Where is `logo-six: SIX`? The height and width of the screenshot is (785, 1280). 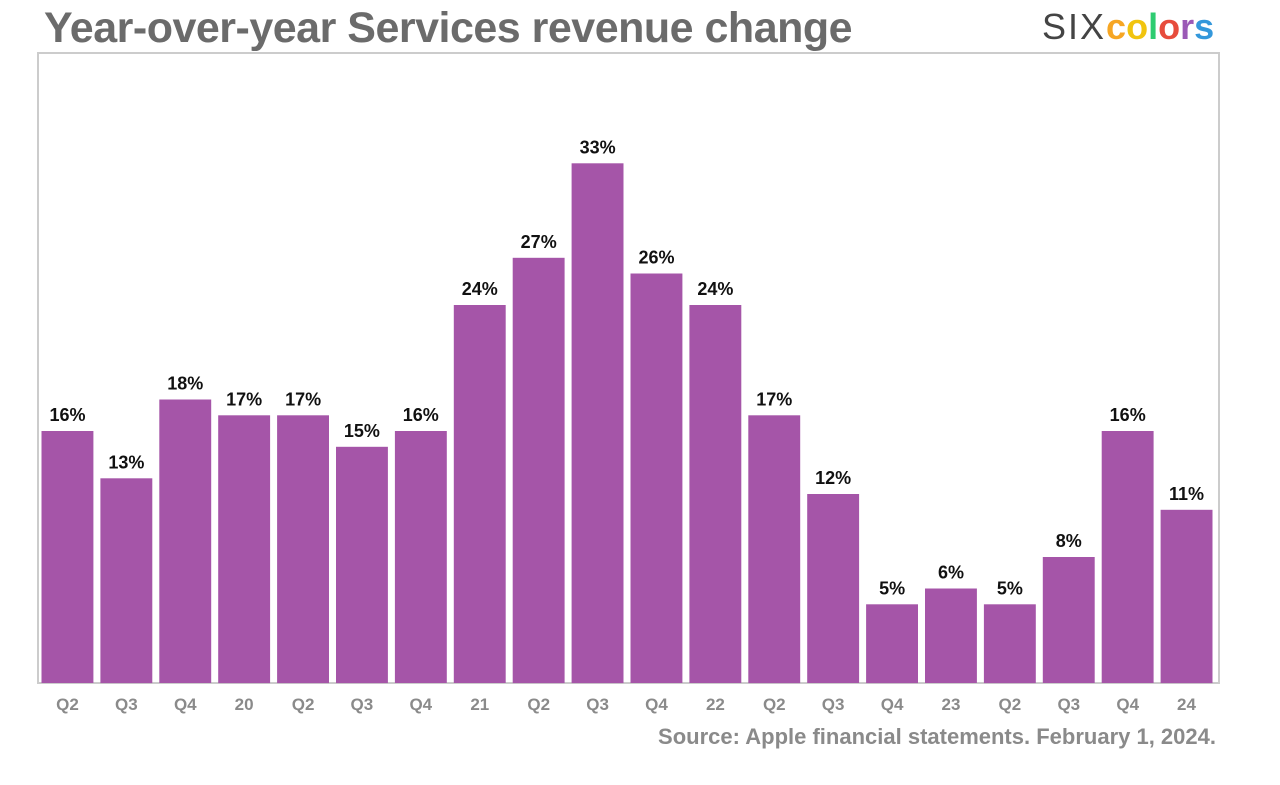 logo-six: SIX is located at coordinates (1074, 26).